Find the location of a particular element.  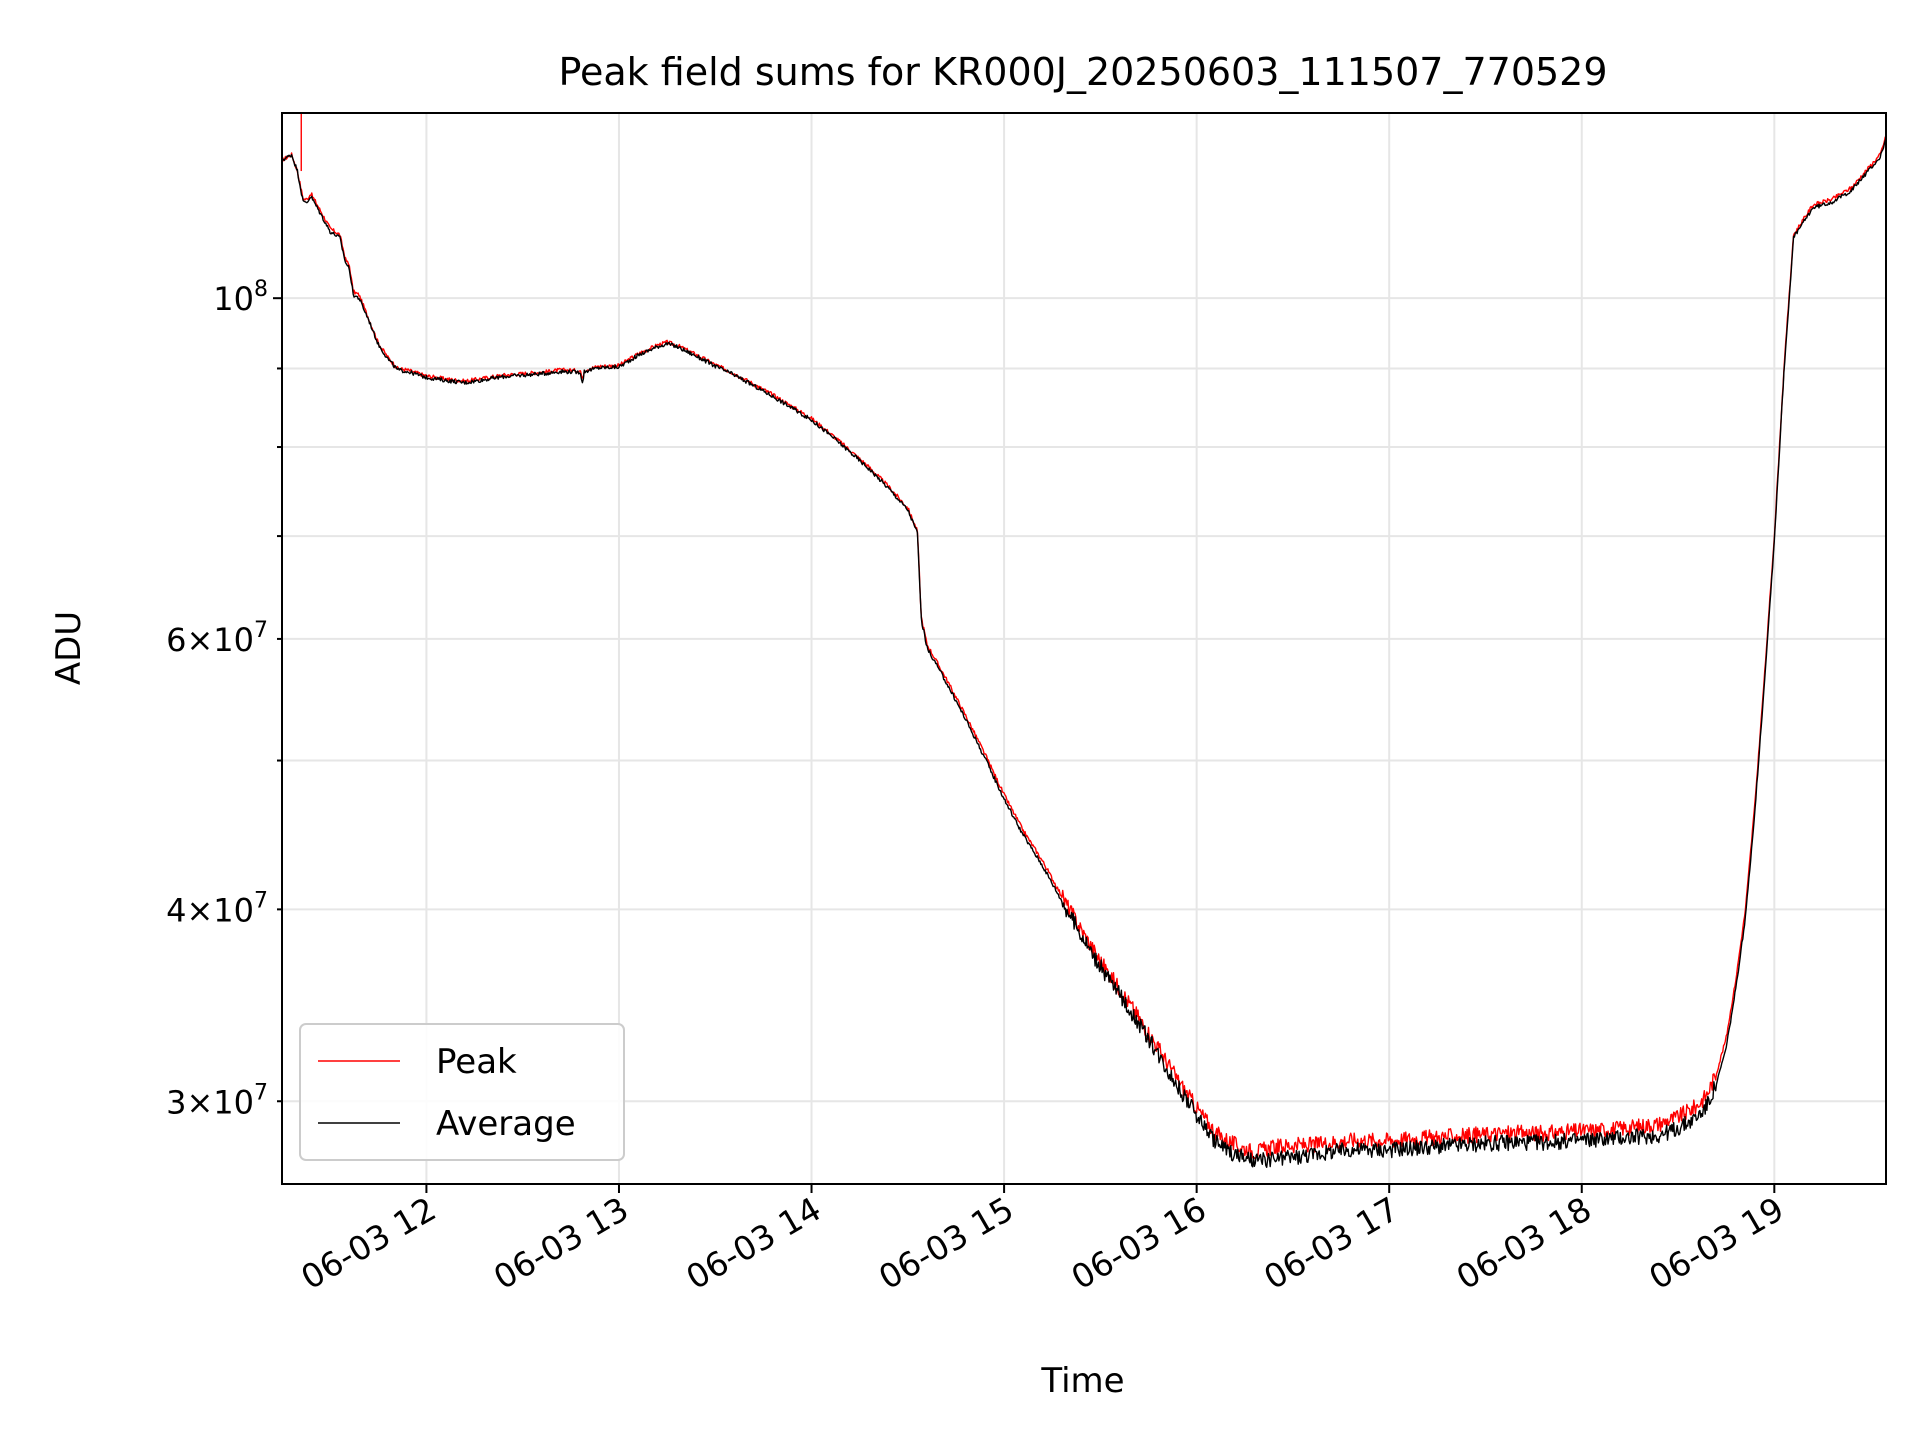

y-tick-label: 3×107 is located at coordinates (217, 1100).